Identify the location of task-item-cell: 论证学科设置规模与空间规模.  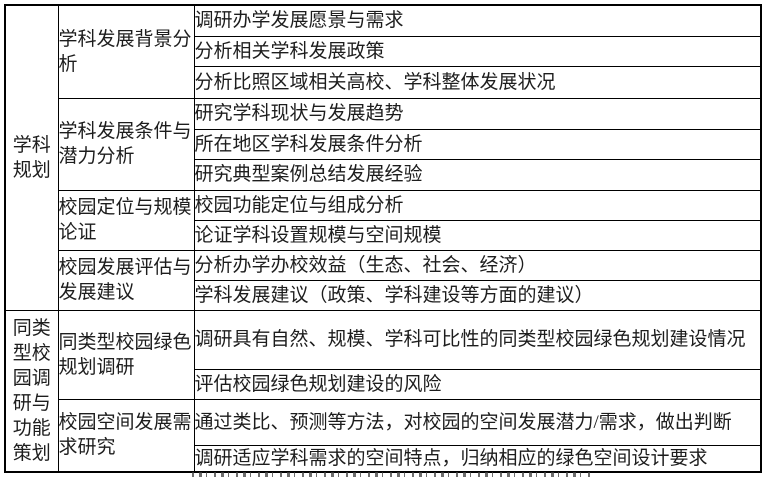
(477, 235).